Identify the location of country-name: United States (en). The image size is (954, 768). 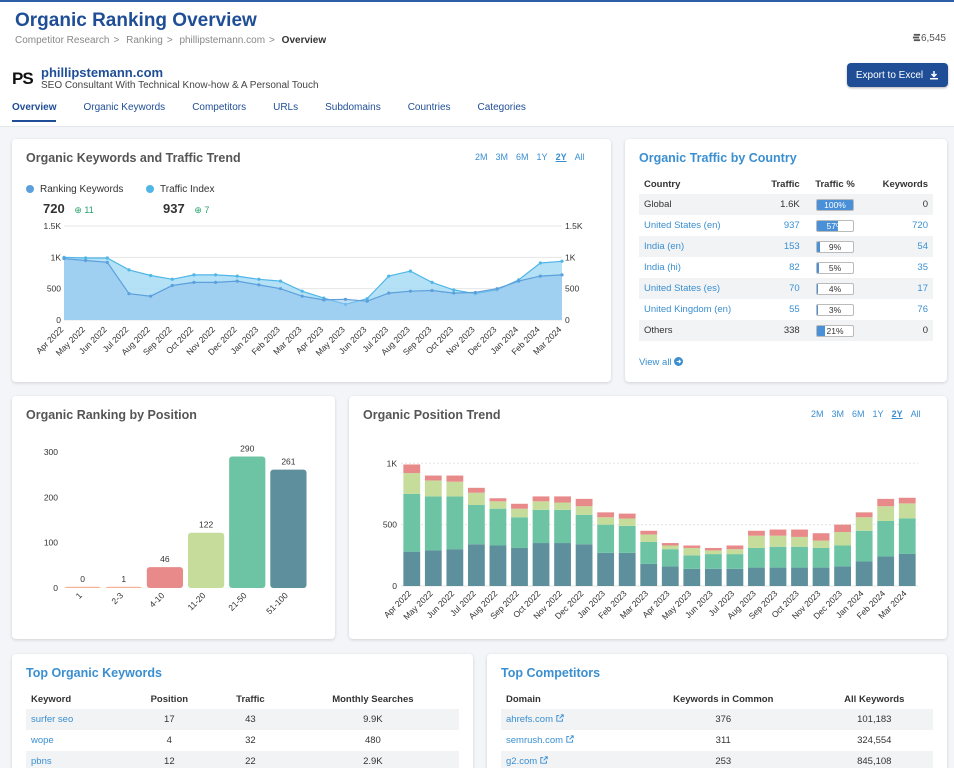
(682, 225).